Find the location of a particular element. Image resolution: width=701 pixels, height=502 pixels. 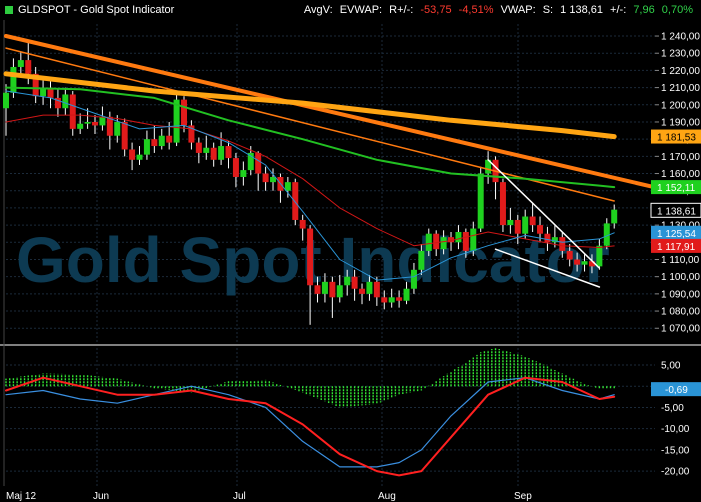

macd-y-tick-label: 5,00 is located at coordinates (671, 365).